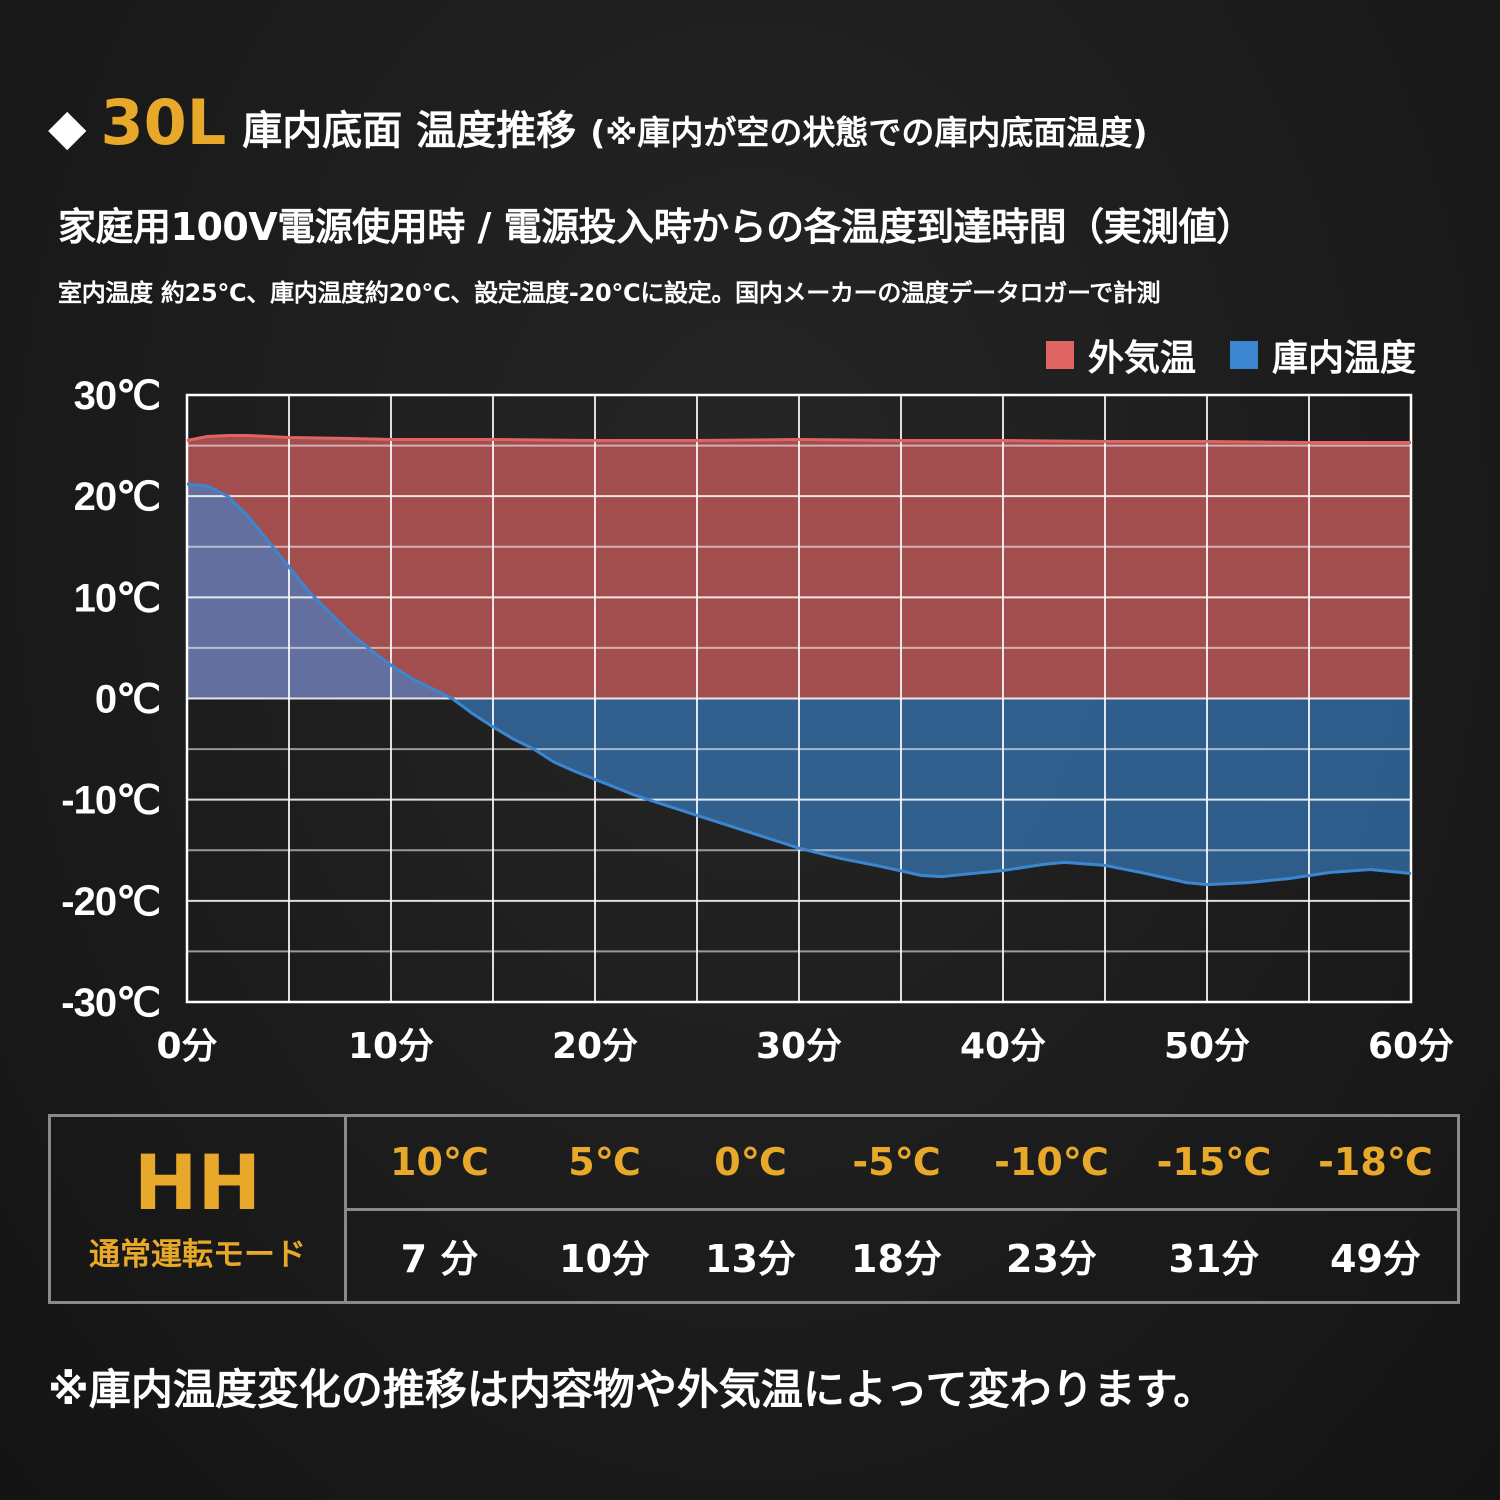  What do you see at coordinates (632, 1389) in the screenshot?
I see `footnote: ※庫内温度変化の推移は内容物や外気温によって変わります。` at bounding box center [632, 1389].